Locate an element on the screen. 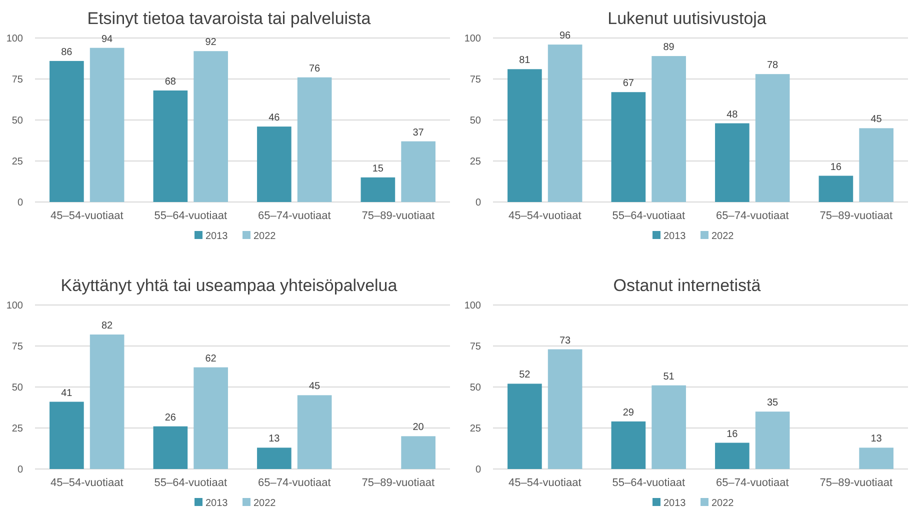 This screenshot has width=916, height=514. data-label: 26 is located at coordinates (170, 418).